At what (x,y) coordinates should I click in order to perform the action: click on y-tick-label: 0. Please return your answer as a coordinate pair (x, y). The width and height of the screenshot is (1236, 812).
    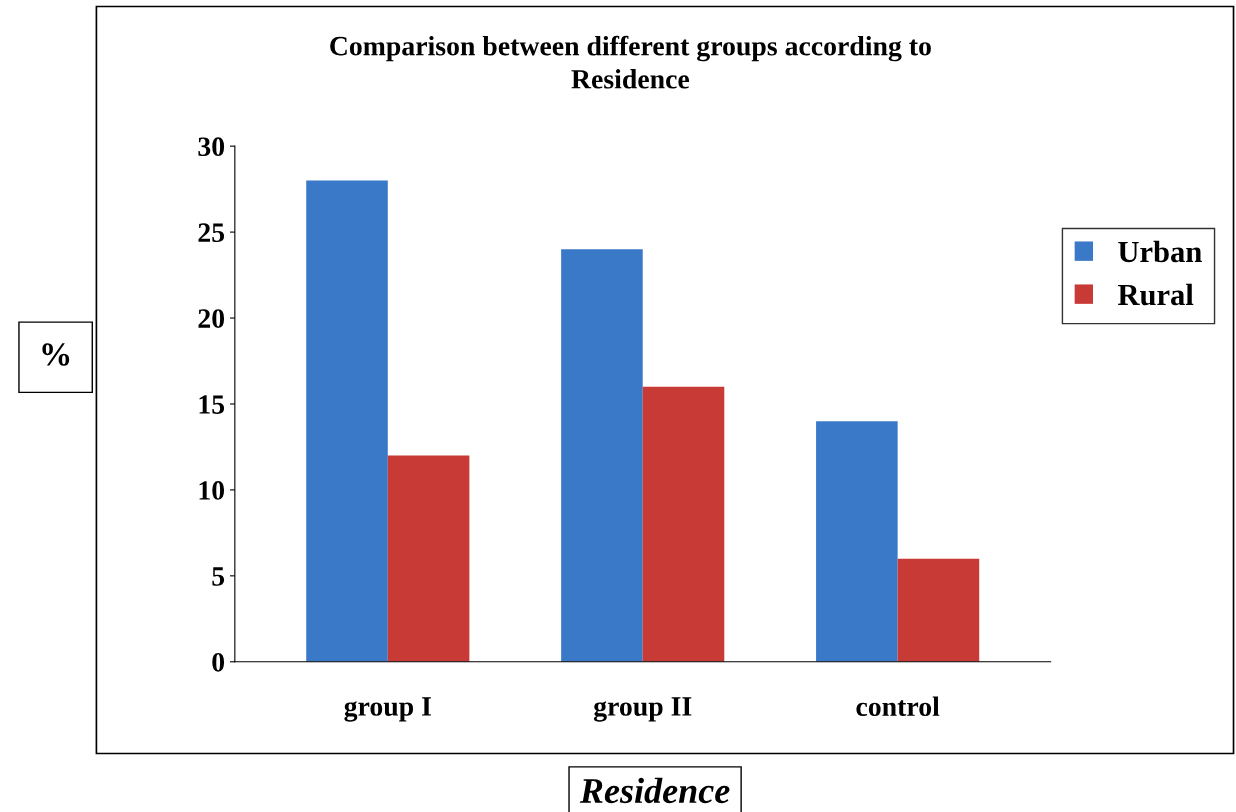
    Looking at the image, I should click on (218, 662).